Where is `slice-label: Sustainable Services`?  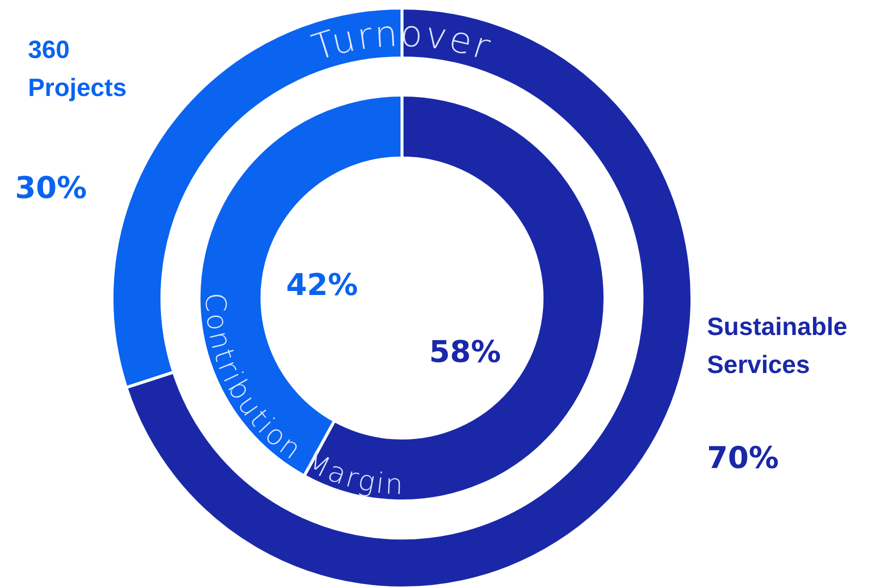
slice-label: Sustainable Services is located at coordinates (777, 346).